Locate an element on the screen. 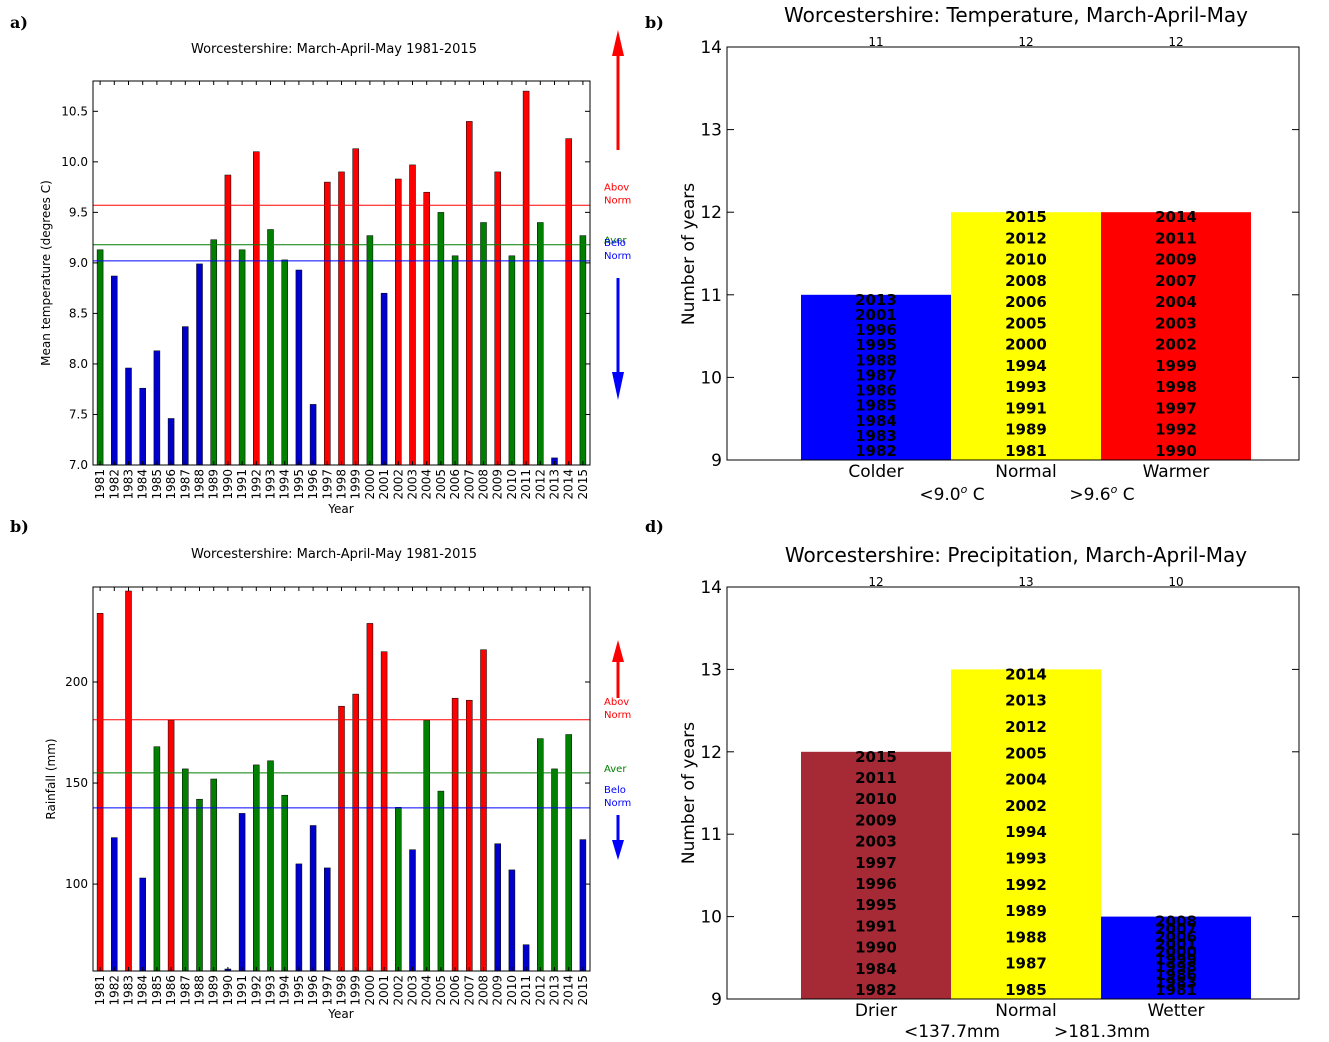 Image resolution: width=1329 pixels, height=1042 pixels. x-tick-label: 1992 is located at coordinates (256, 484).